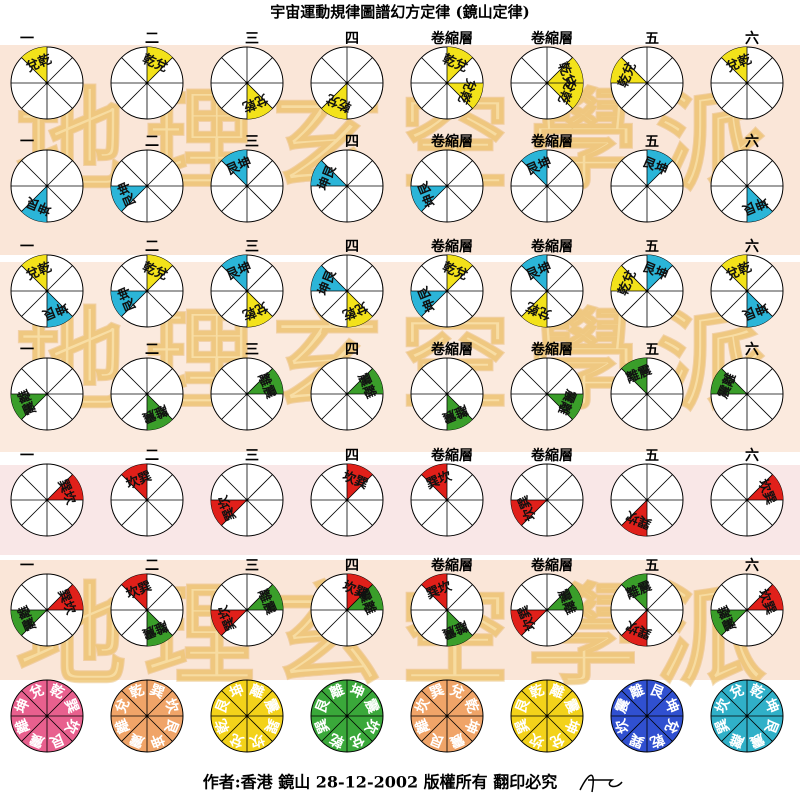 The width and height of the screenshot is (800, 800). I want to click on column-header: 五, so click(652, 39).